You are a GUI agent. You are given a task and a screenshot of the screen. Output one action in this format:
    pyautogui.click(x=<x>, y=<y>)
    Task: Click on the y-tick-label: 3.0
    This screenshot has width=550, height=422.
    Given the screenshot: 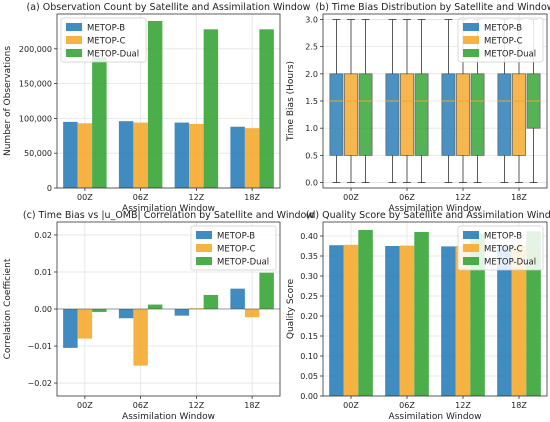 What is the action you would take?
    pyautogui.click(x=311, y=19)
    